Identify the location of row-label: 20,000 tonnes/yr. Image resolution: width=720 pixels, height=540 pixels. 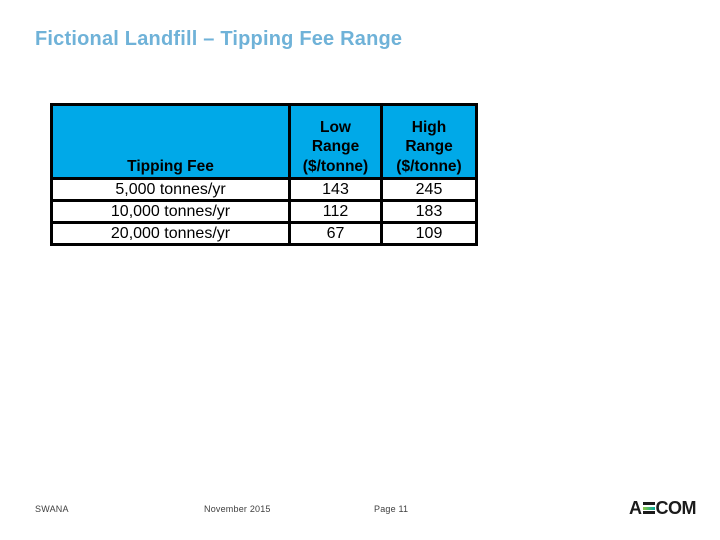
(170, 233).